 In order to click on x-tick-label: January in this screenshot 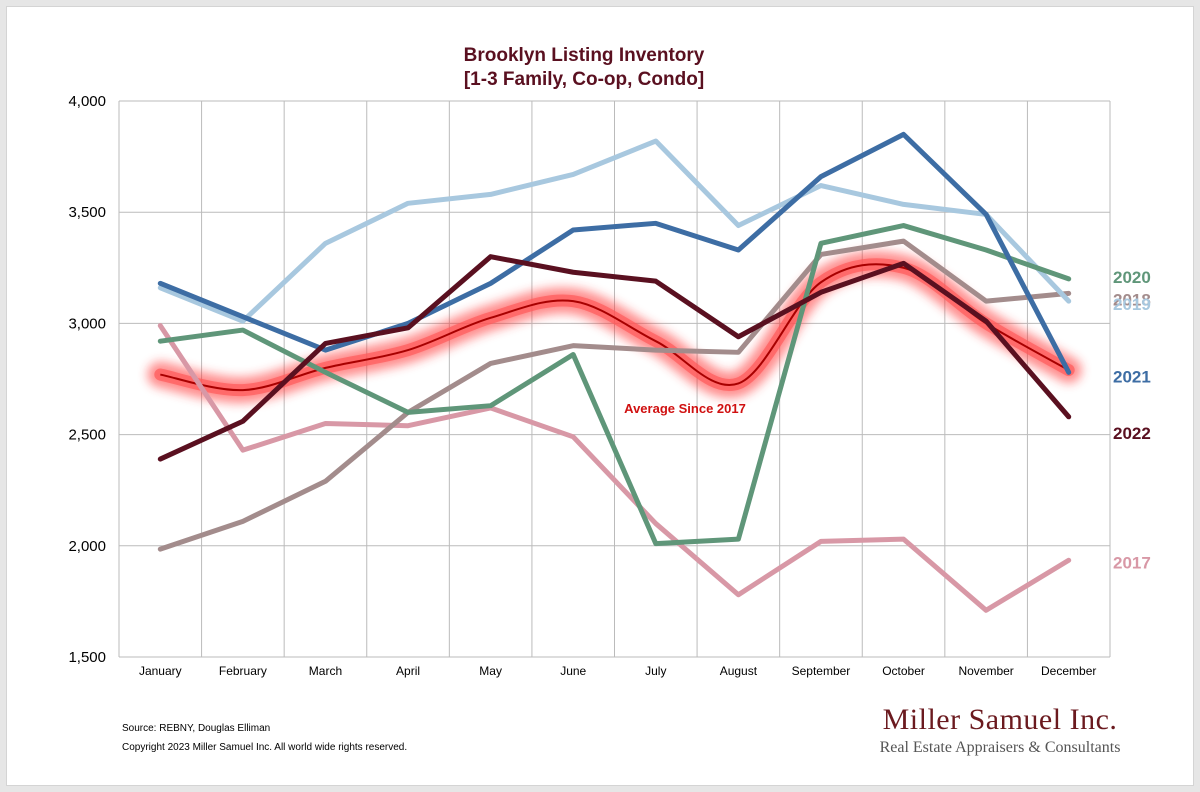, I will do `click(160, 671)`.